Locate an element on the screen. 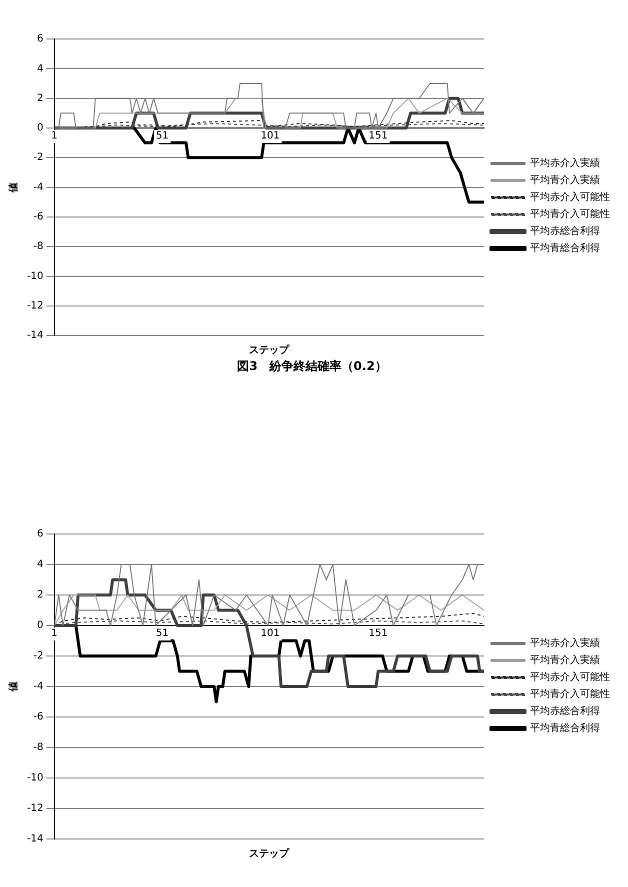 This screenshot has height=887, width=628. line-series is located at coordinates (269, 619).